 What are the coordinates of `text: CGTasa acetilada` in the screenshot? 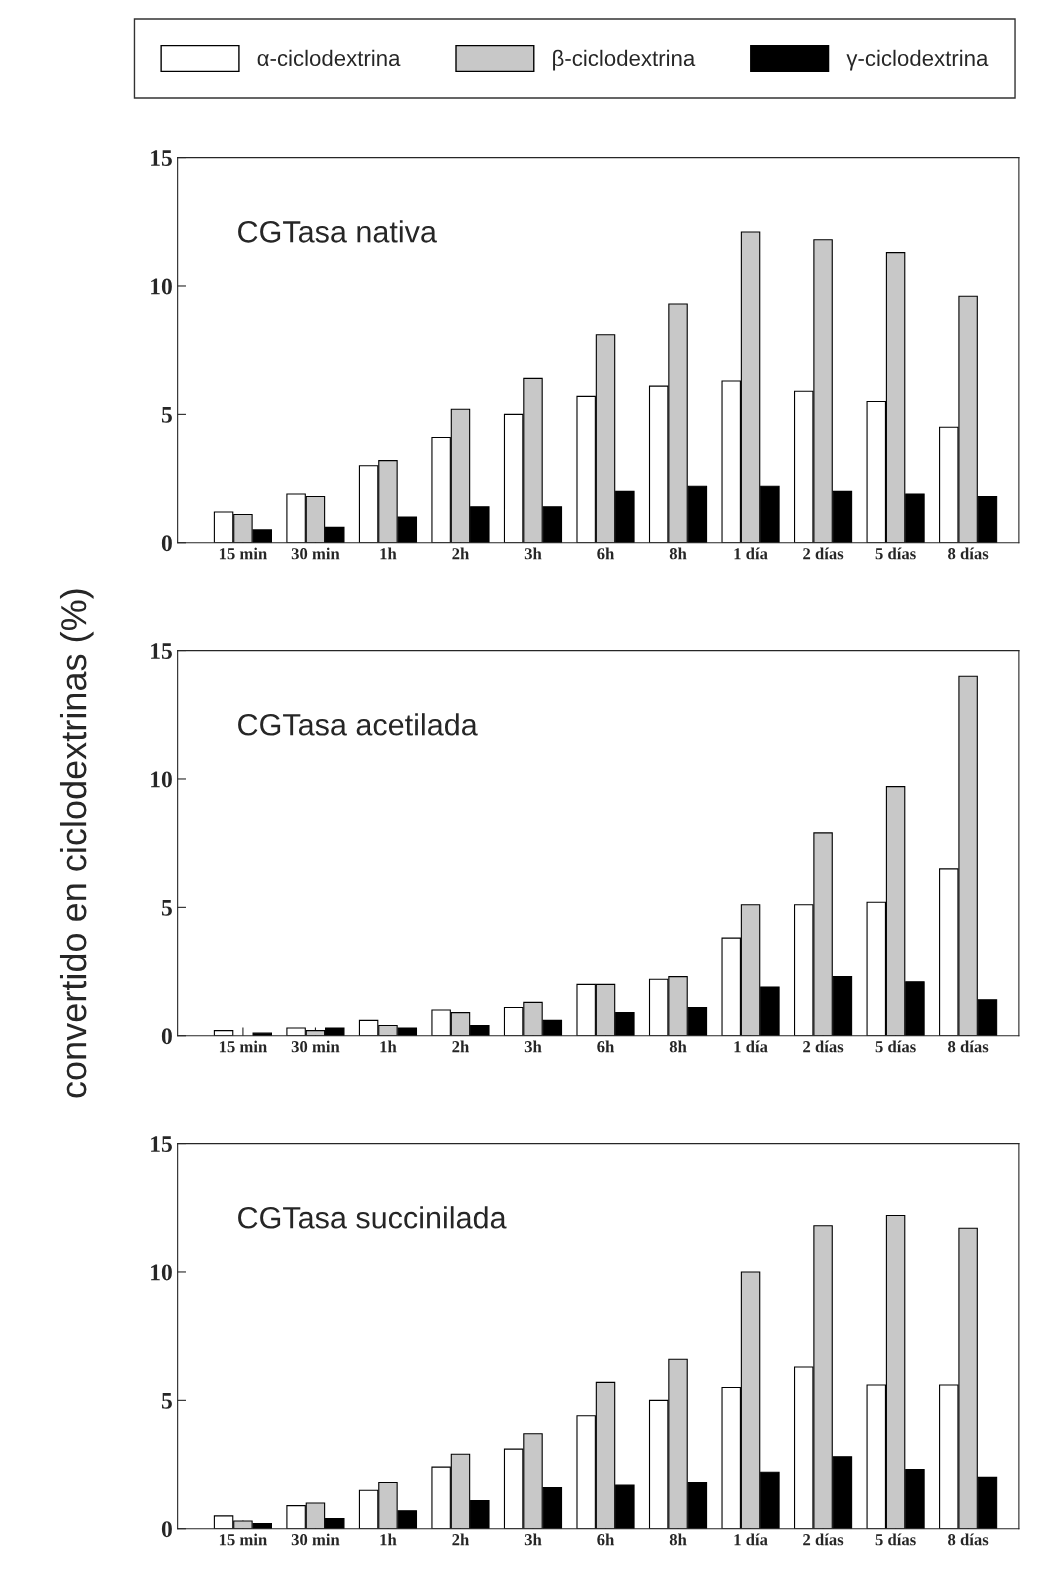 It's located at (358, 724).